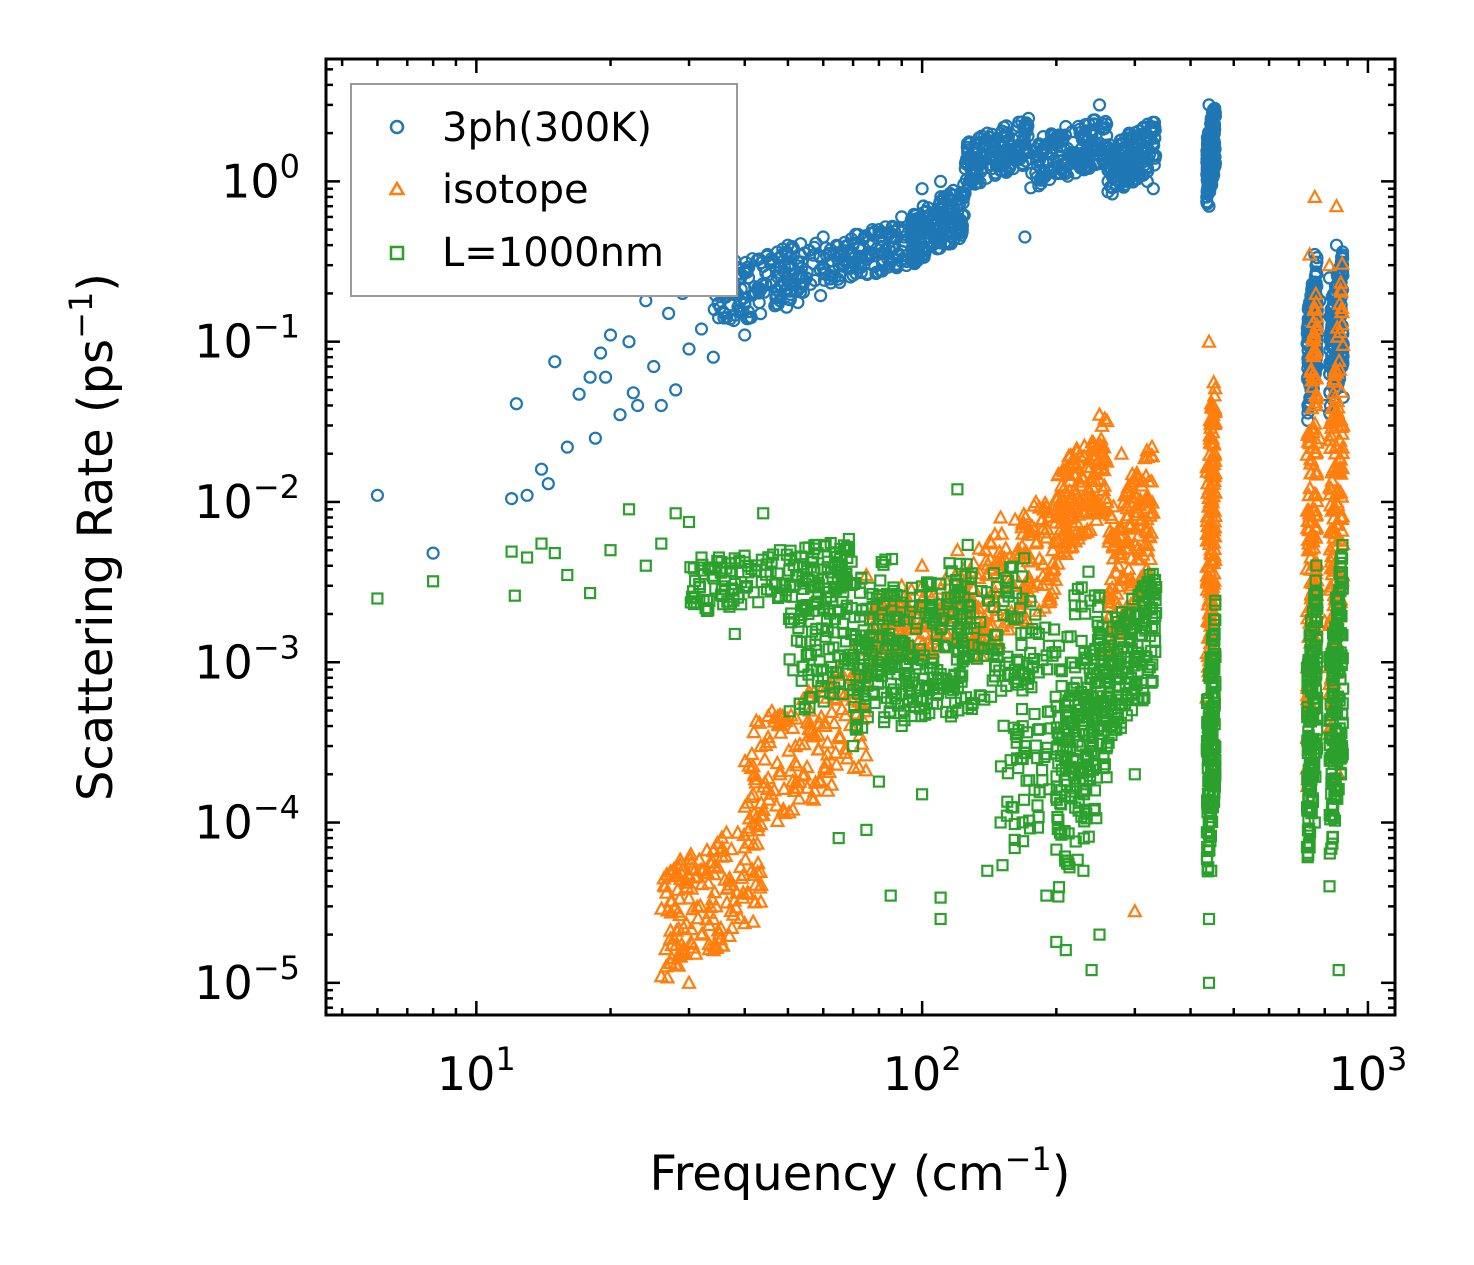  I want to click on legend-marker-isotope, so click(397, 188).